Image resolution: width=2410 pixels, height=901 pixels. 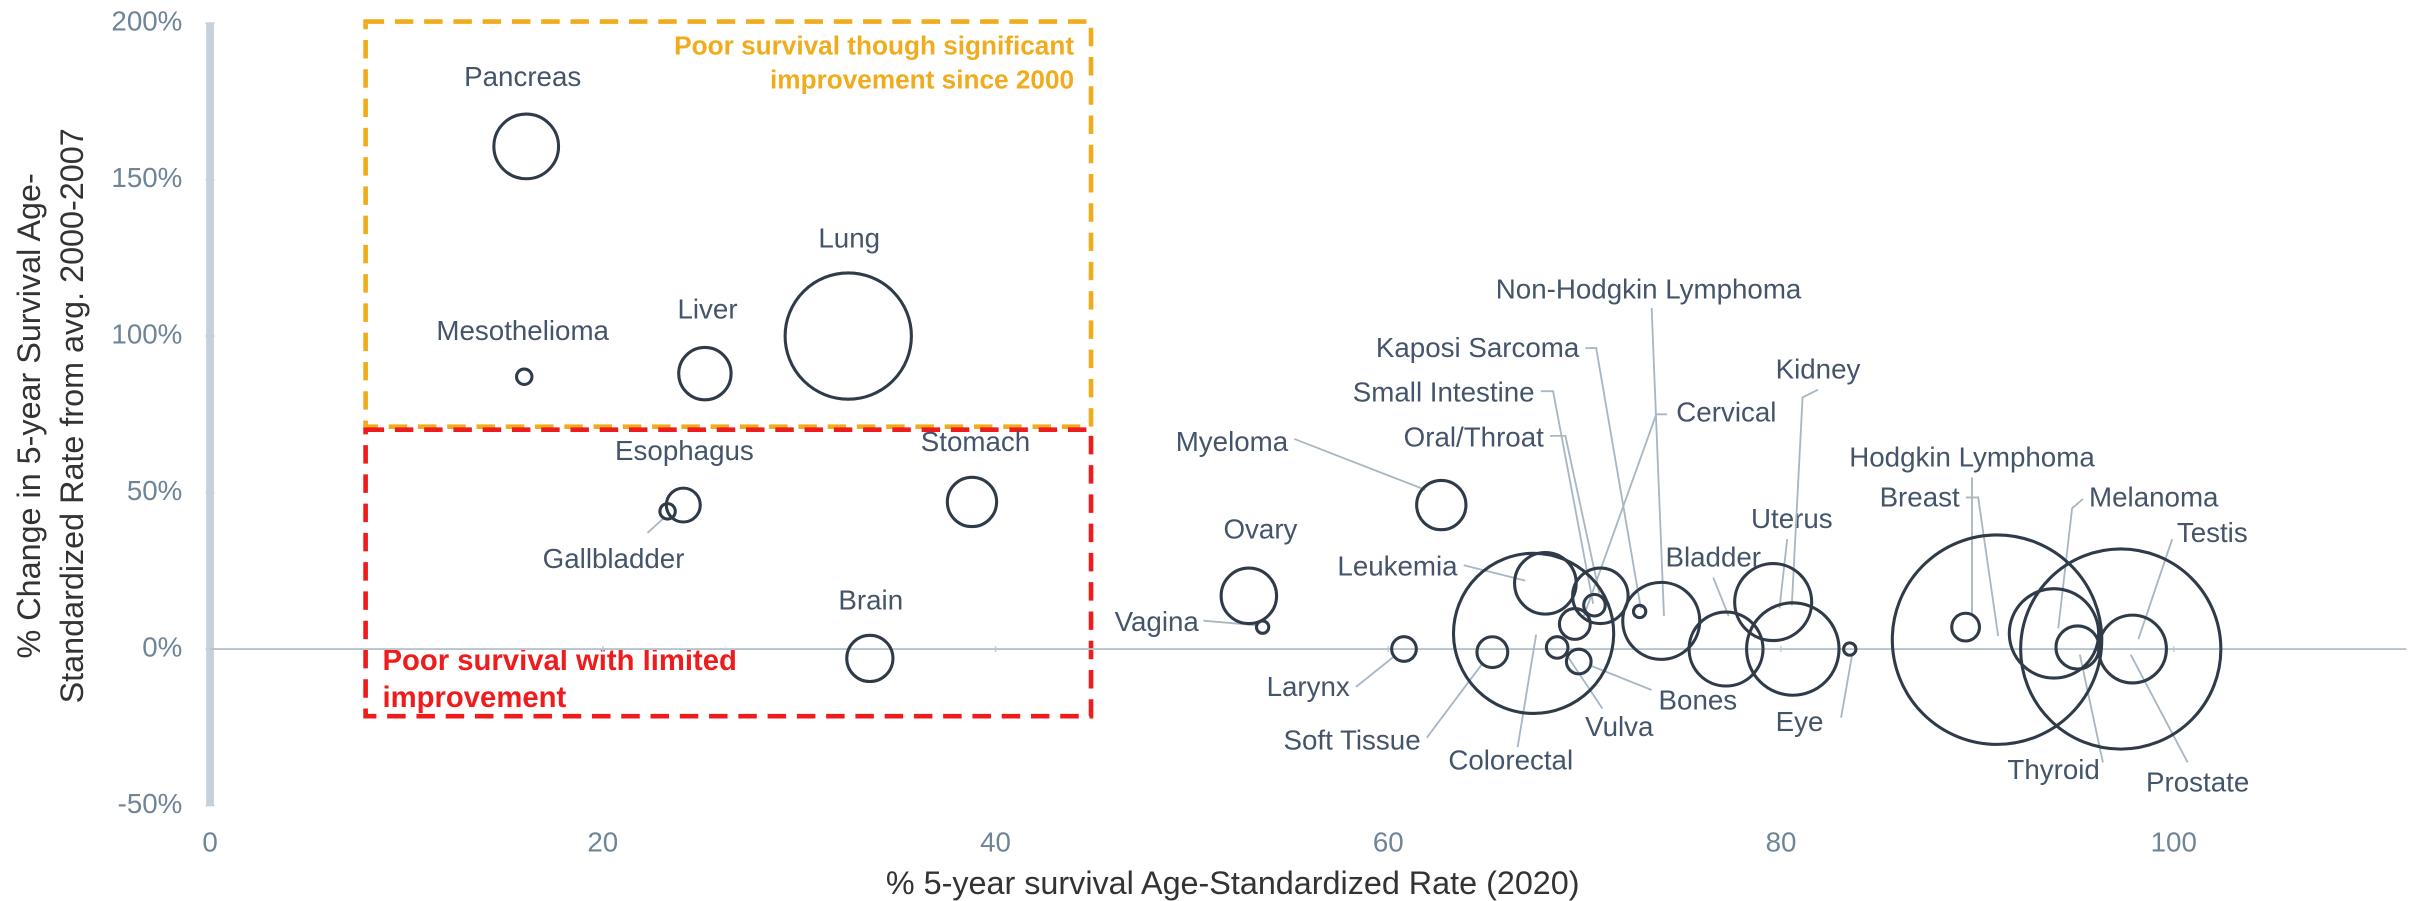 I want to click on bubble-label: Prostate, so click(x=2197, y=781).